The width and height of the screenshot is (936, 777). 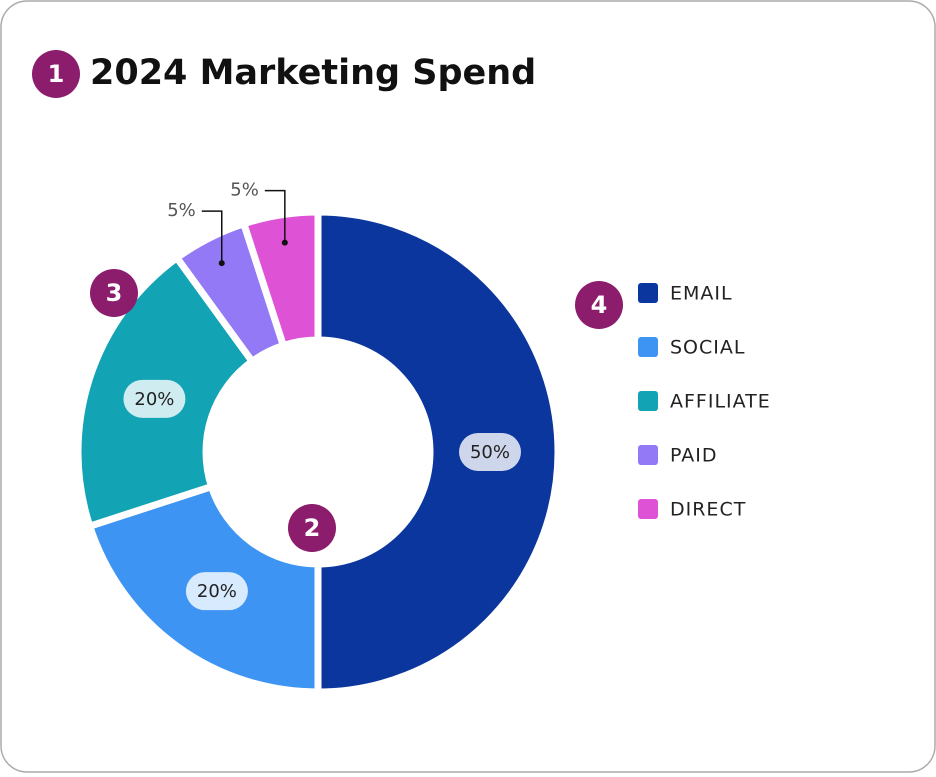 I want to click on marker-number: 3, so click(x=114, y=293).